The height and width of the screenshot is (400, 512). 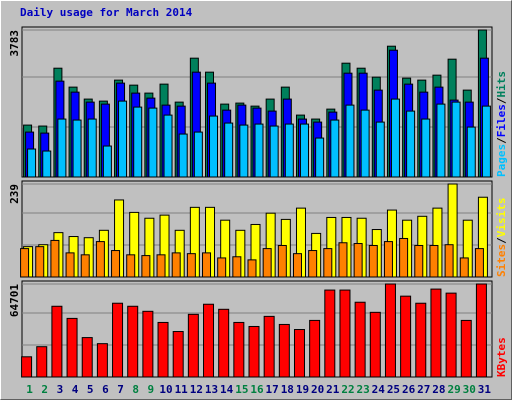 What do you see at coordinates (196, 389) in the screenshot?
I see `x-tick-label: 12` at bounding box center [196, 389].